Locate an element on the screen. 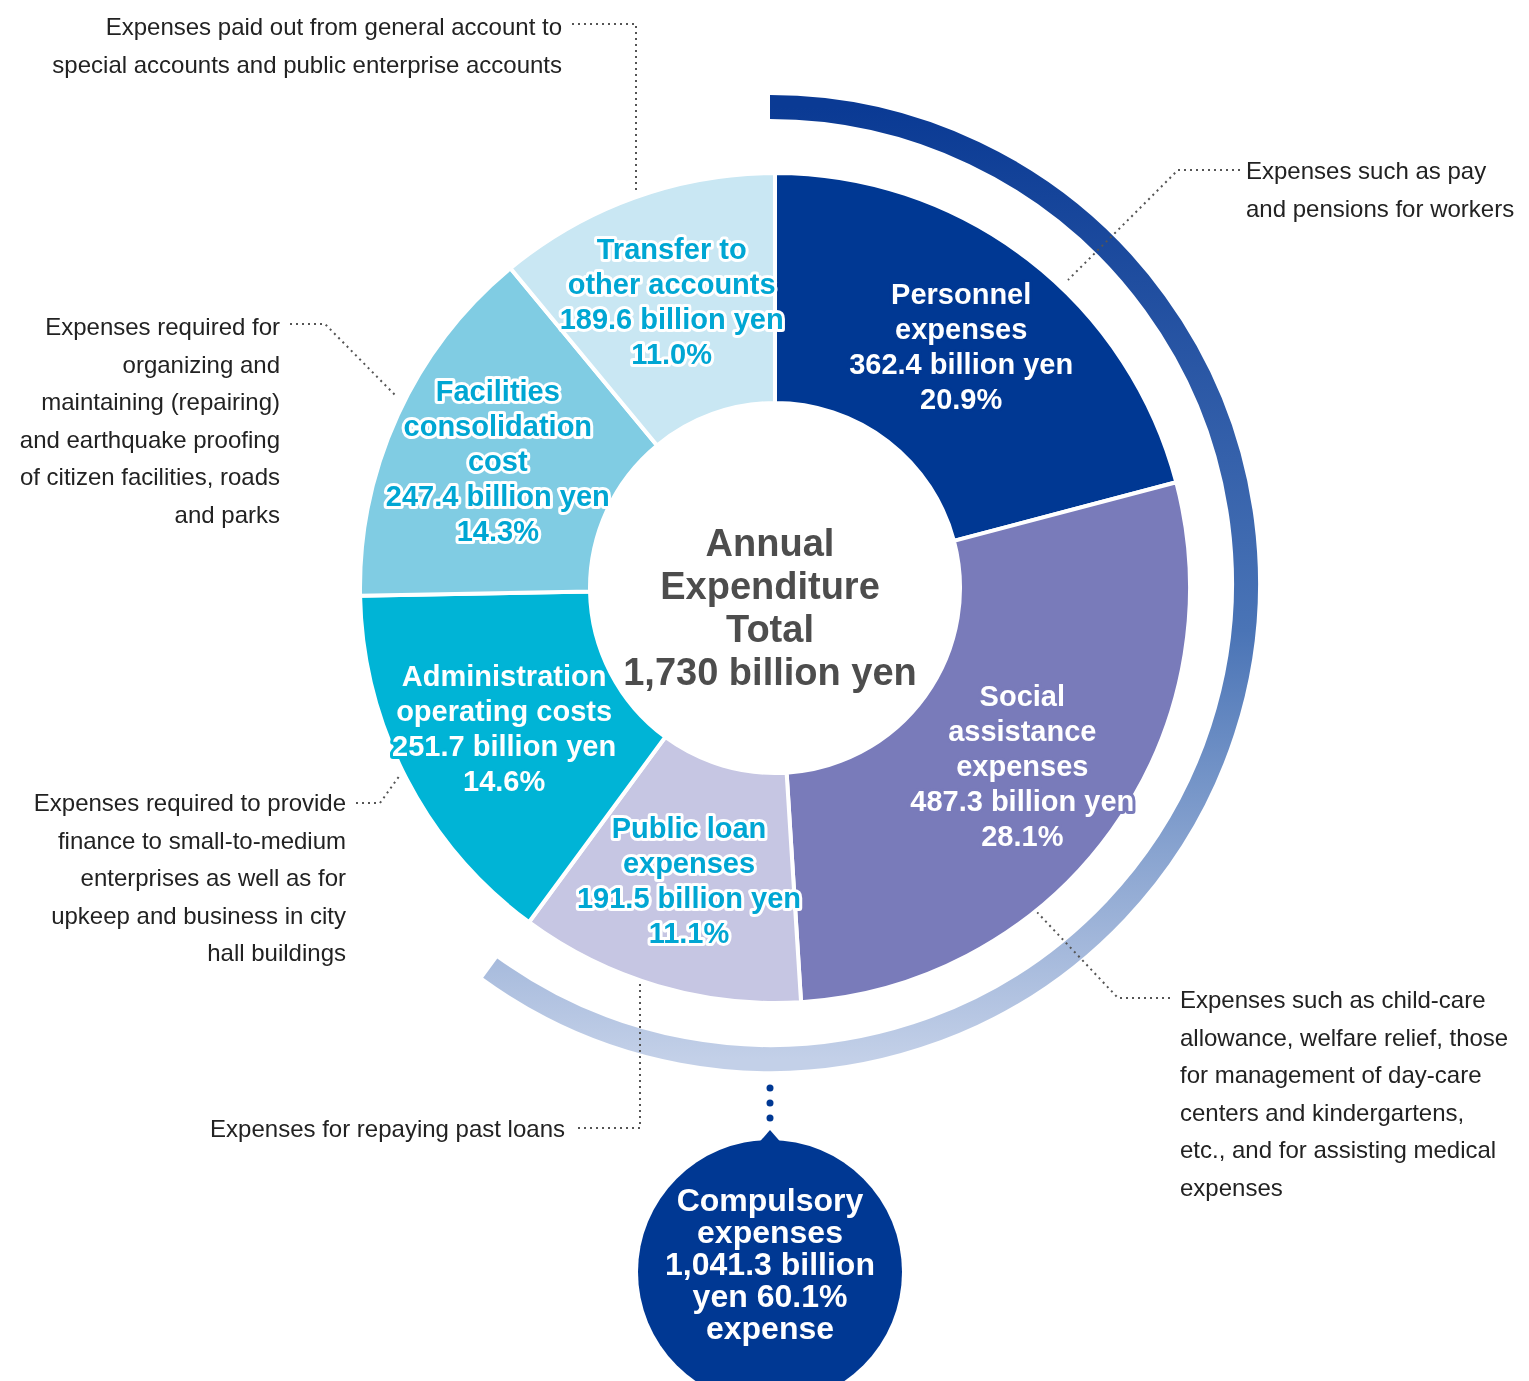  text: Expenses paid out from general account to special accounts and public enterprise accounts is located at coordinates (306, 46).